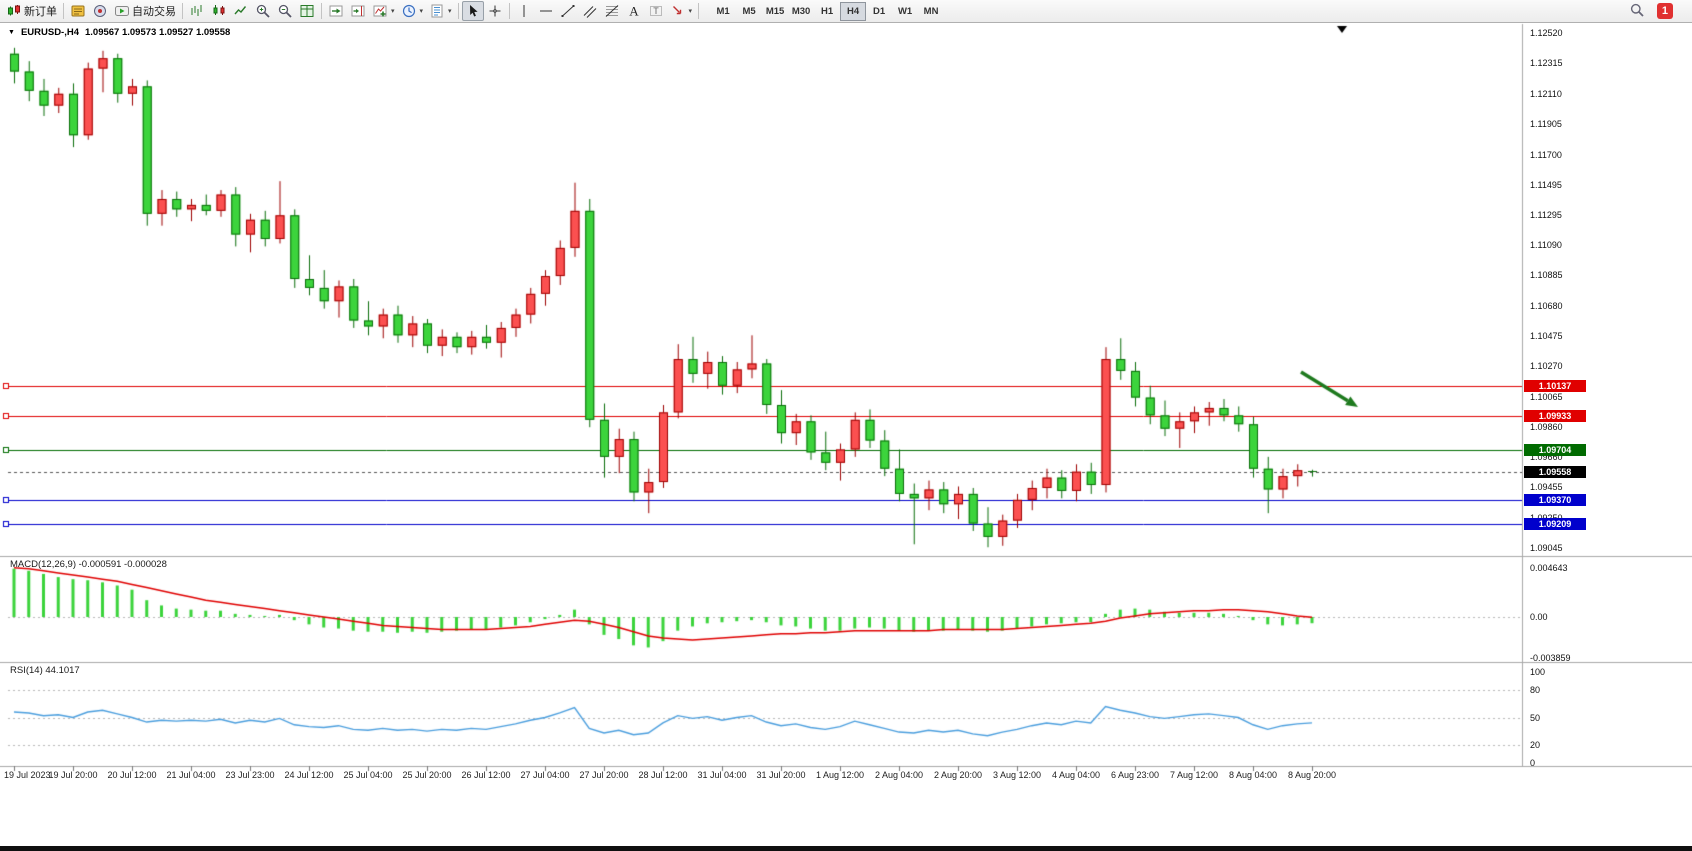 This screenshot has height=851, width=1692. I want to click on candles-chart-icon, so click(219, 11).